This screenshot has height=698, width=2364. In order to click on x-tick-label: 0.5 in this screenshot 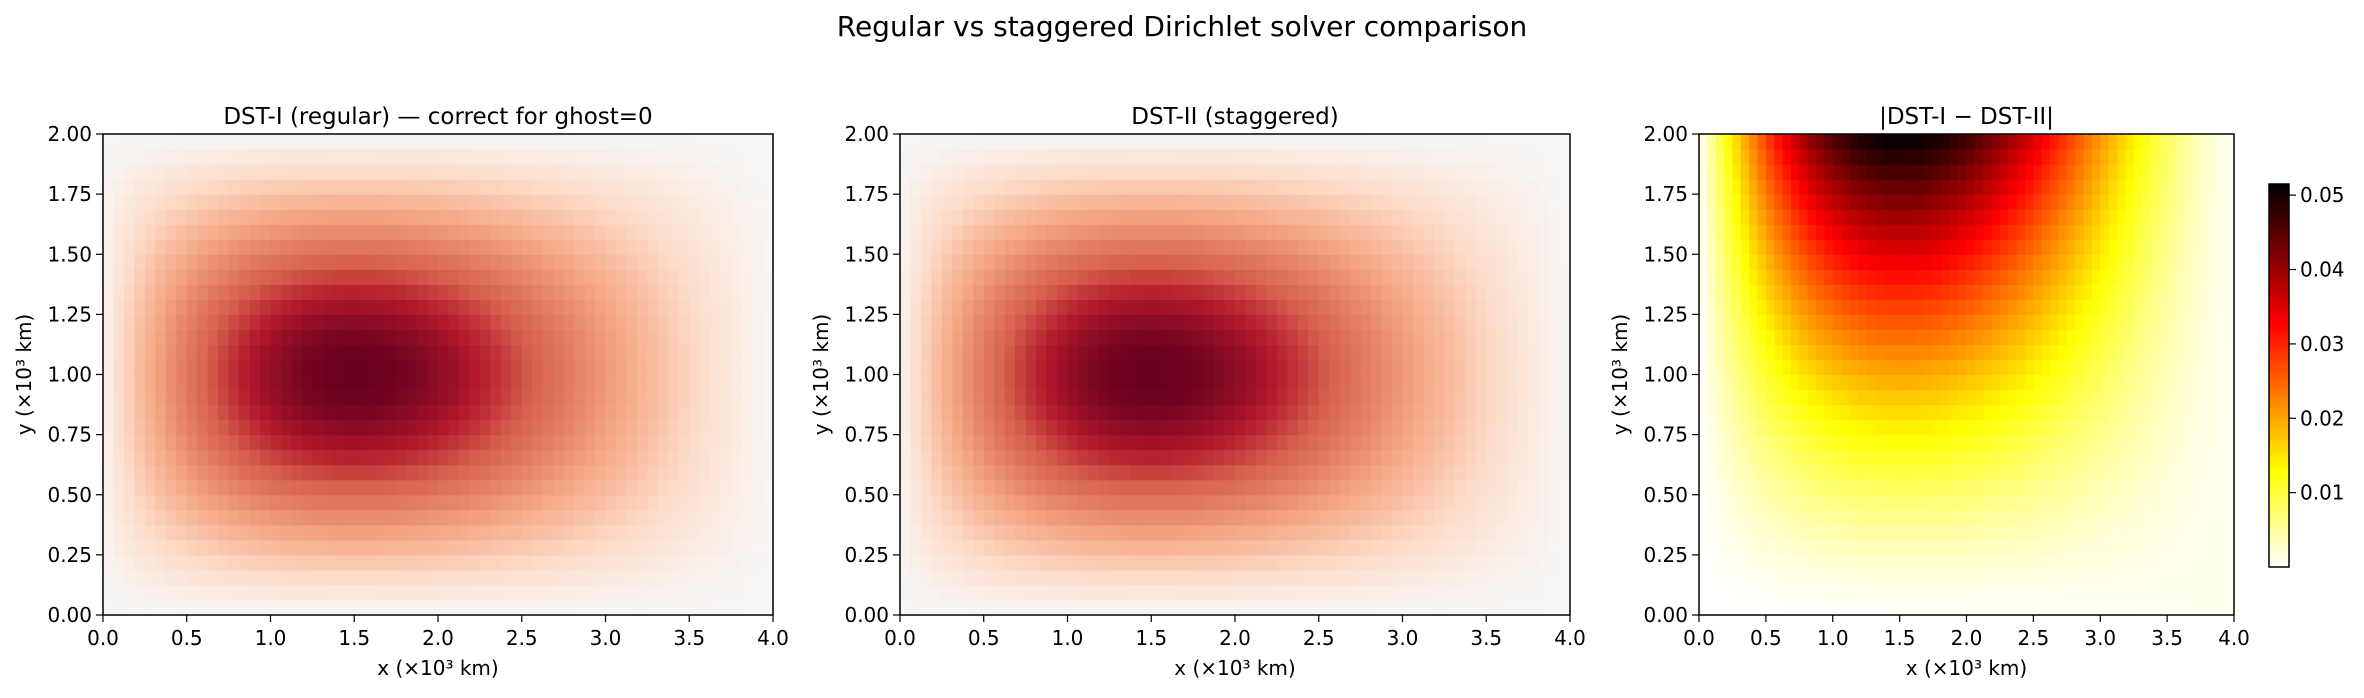, I will do `click(187, 638)`.